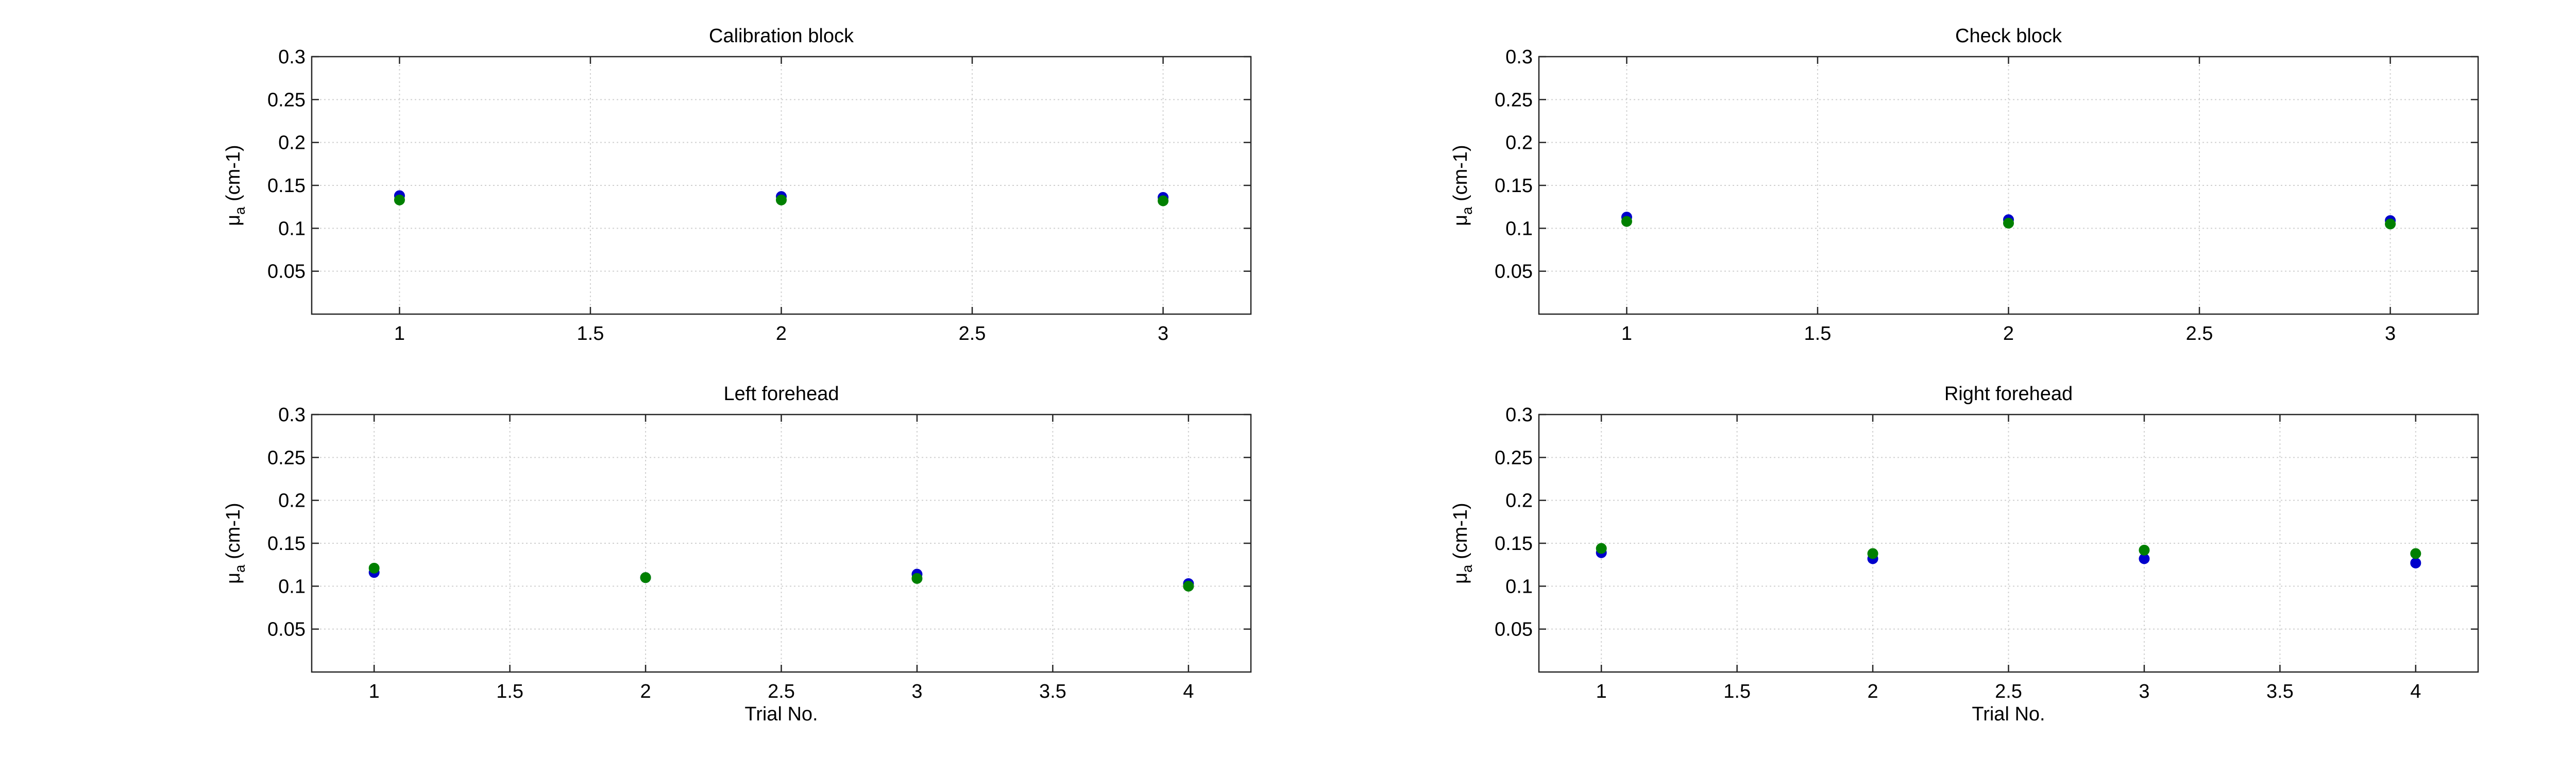  I want to click on chart-title: Left forehead, so click(781, 394).